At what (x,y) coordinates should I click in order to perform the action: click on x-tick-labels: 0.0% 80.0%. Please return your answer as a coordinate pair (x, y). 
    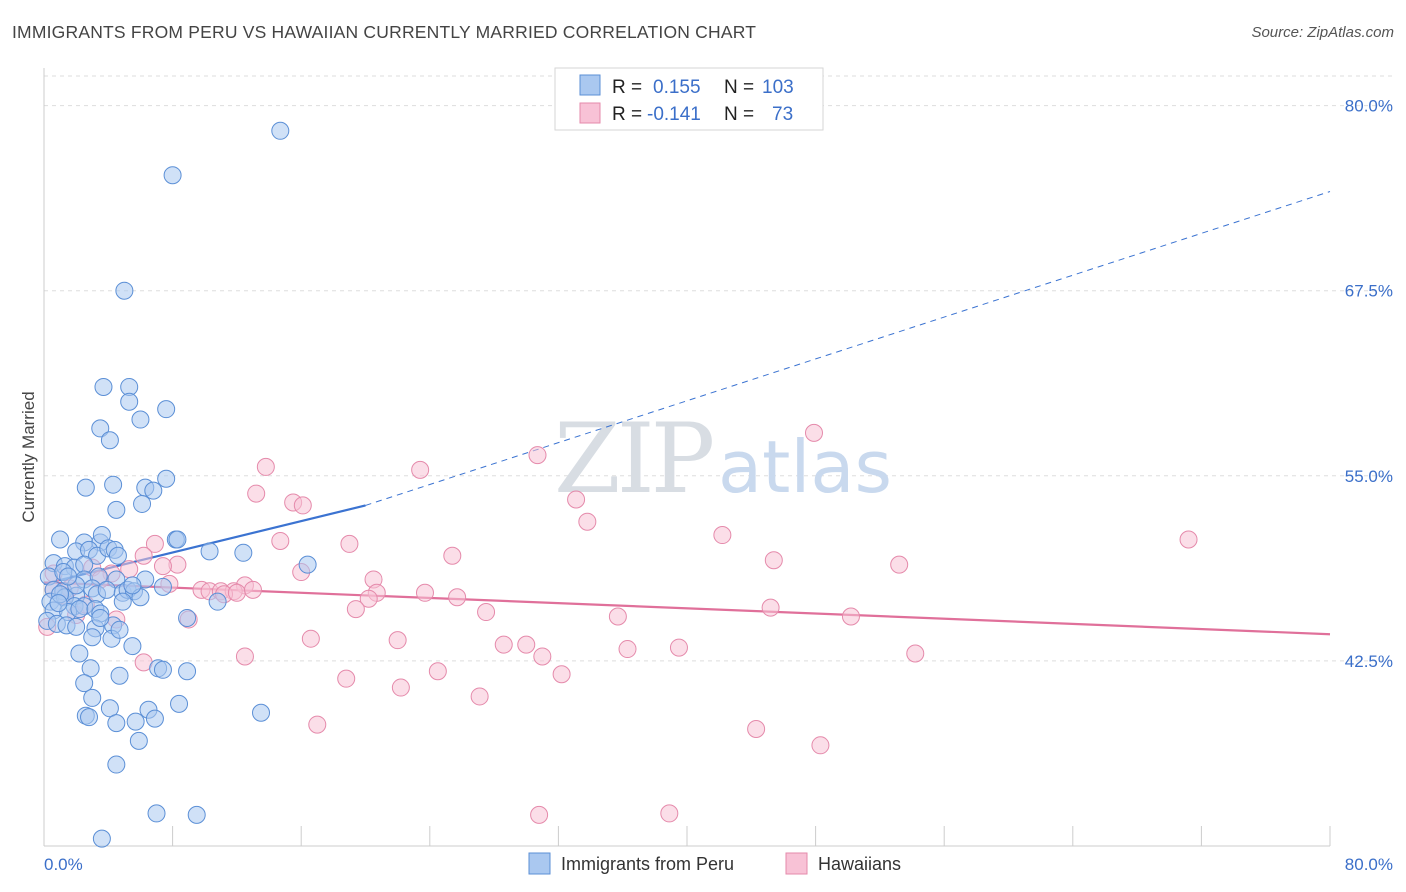
    Looking at the image, I should click on (718, 864).